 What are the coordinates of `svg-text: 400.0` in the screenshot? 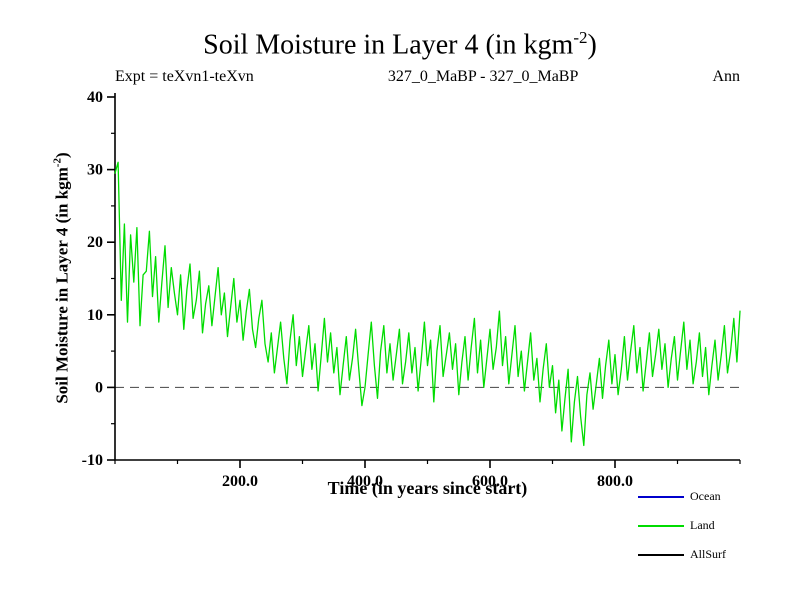 It's located at (365, 481).